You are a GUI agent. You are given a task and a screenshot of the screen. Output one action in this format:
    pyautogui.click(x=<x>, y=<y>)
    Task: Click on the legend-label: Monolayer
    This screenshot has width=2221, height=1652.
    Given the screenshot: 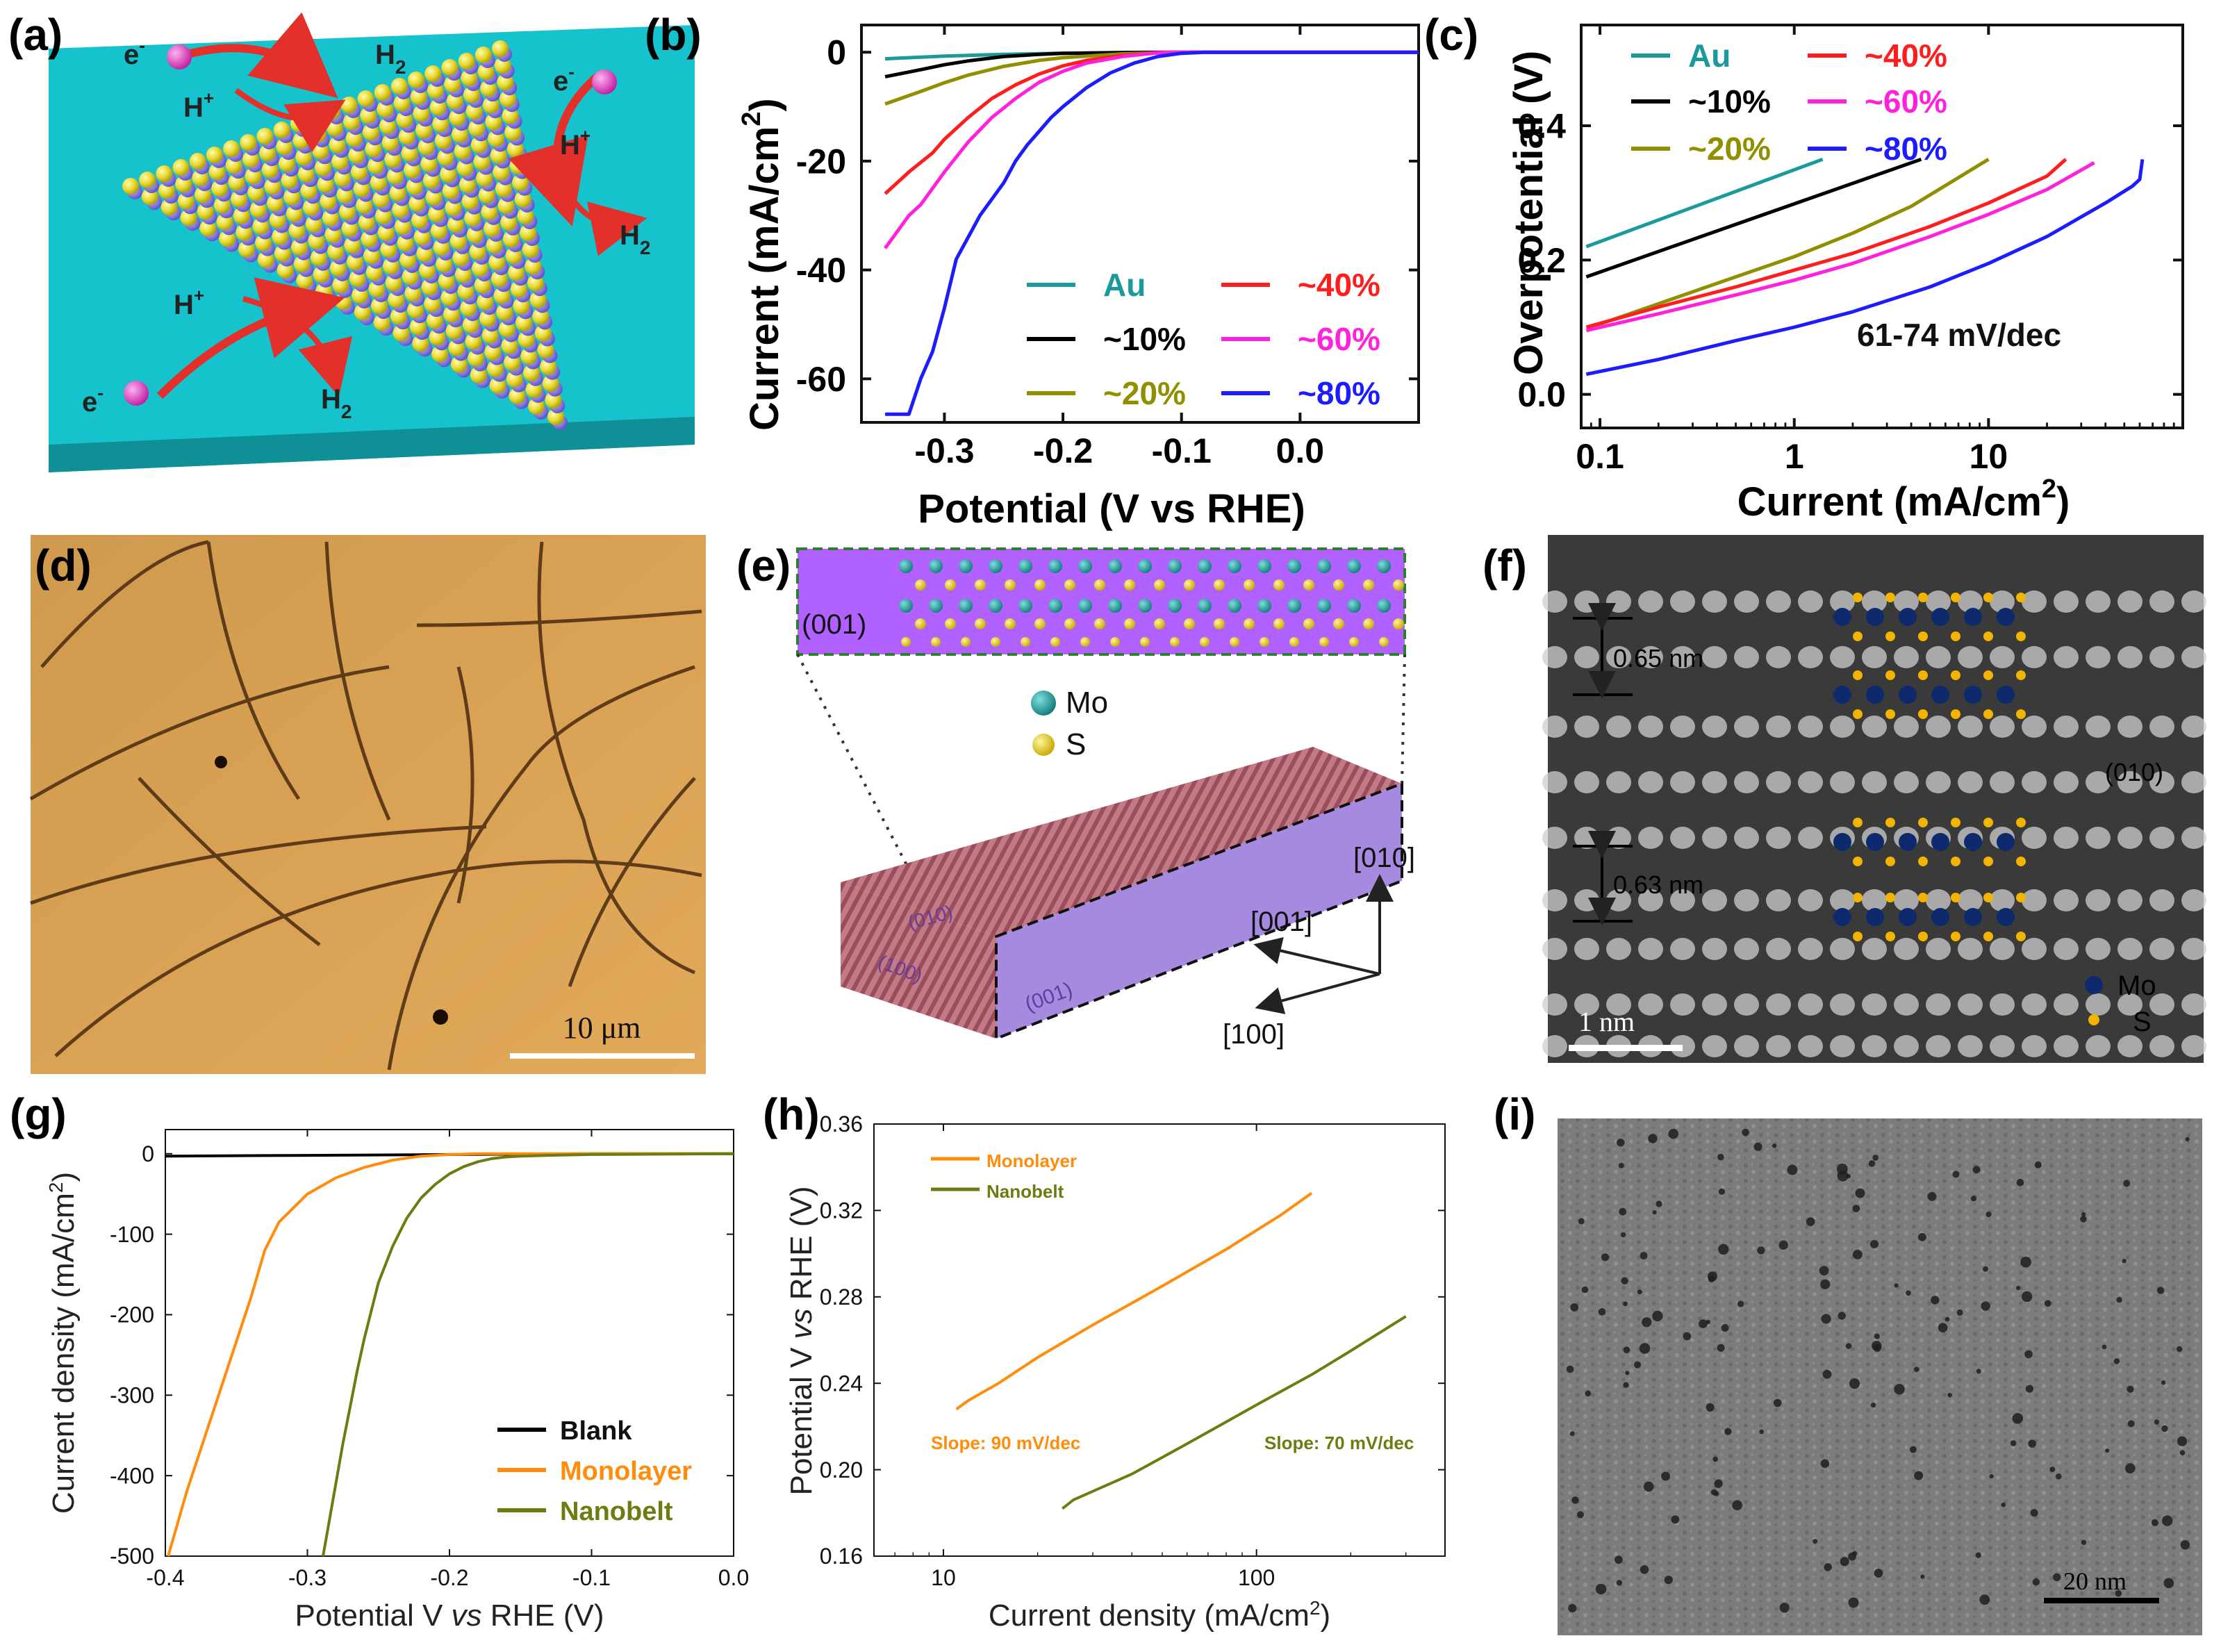 What is the action you would take?
    pyautogui.click(x=626, y=1471)
    